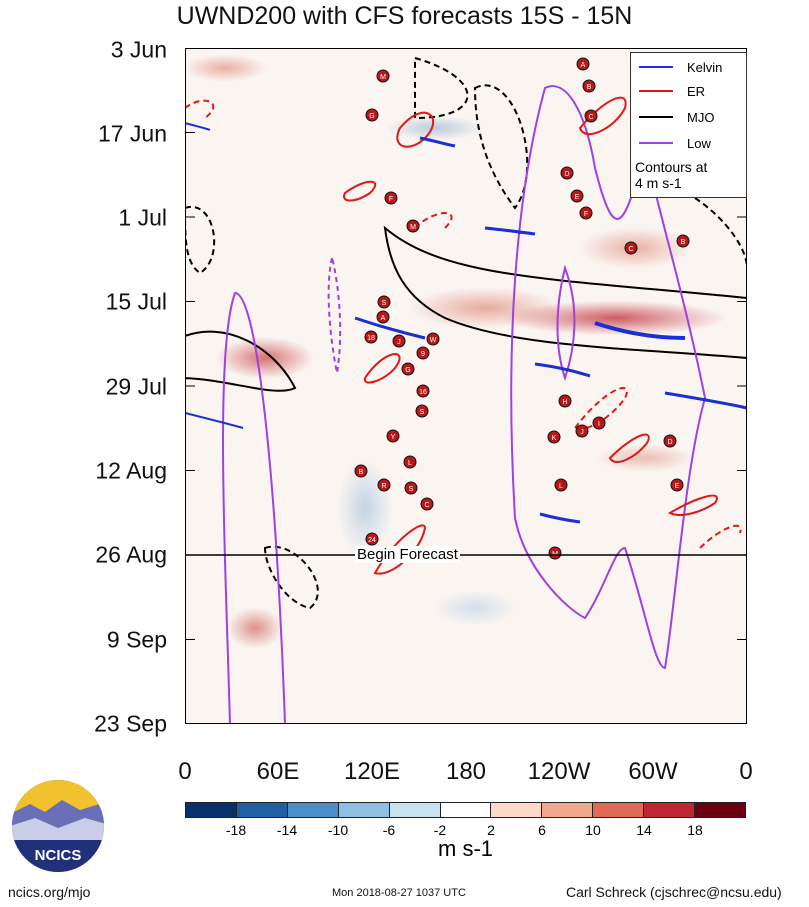 This screenshot has height=907, width=809. I want to click on y-tick-label: 26 Aug, so click(131, 554).